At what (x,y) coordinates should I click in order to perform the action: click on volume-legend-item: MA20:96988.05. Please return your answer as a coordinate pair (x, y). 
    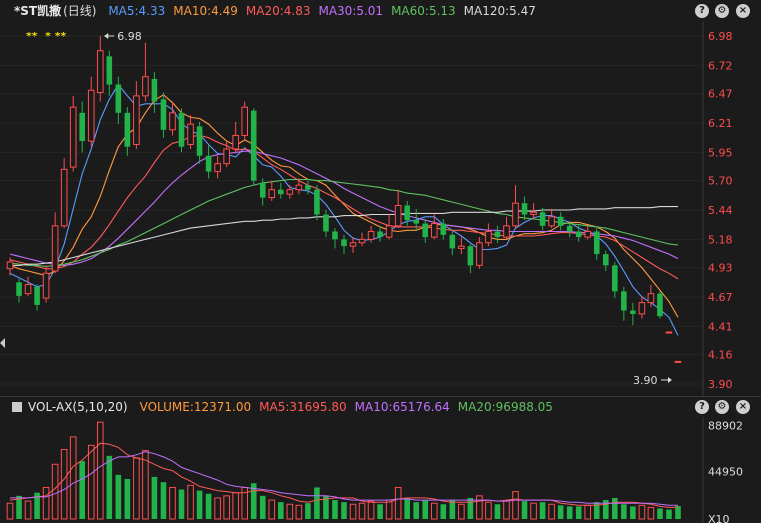
    Looking at the image, I should click on (505, 407).